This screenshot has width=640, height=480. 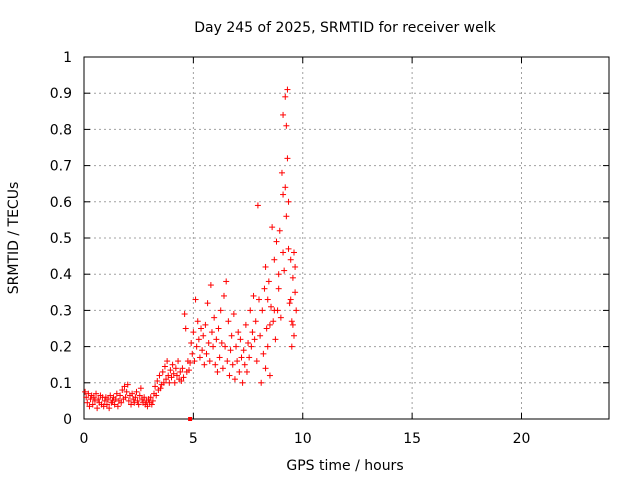 What do you see at coordinates (61, 384) in the screenshot?
I see `y-tick-label: 0.1` at bounding box center [61, 384].